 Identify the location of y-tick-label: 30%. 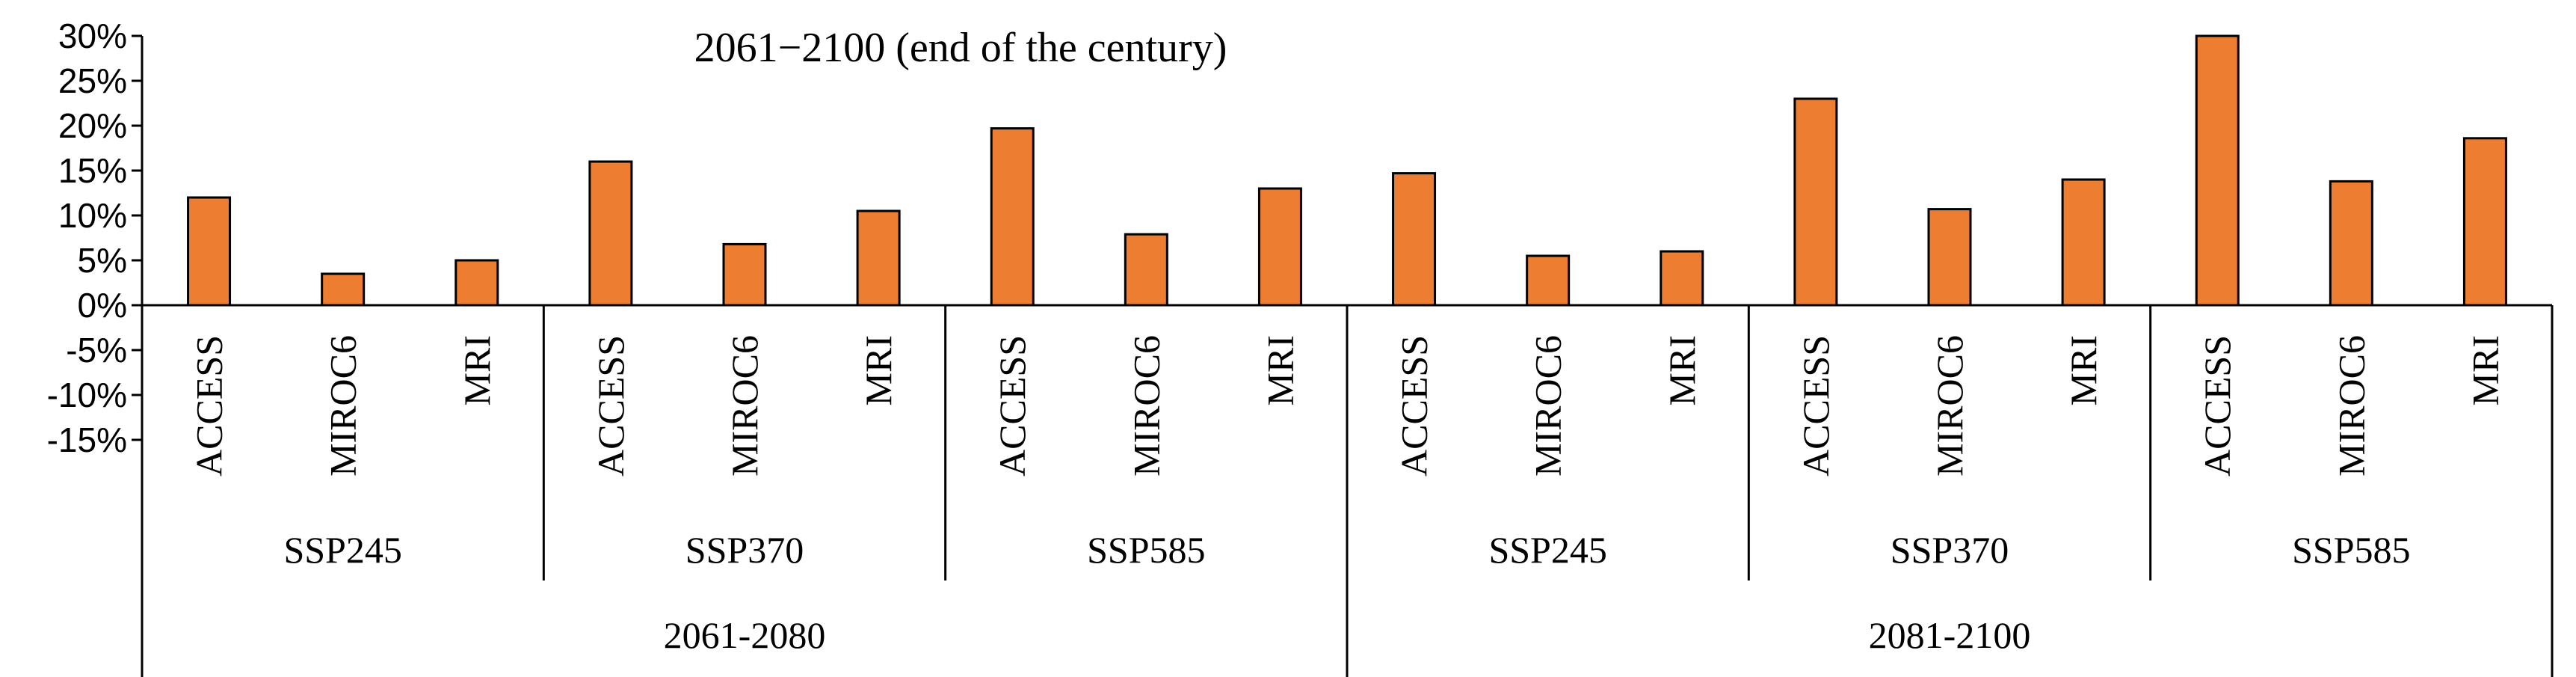
(92, 35).